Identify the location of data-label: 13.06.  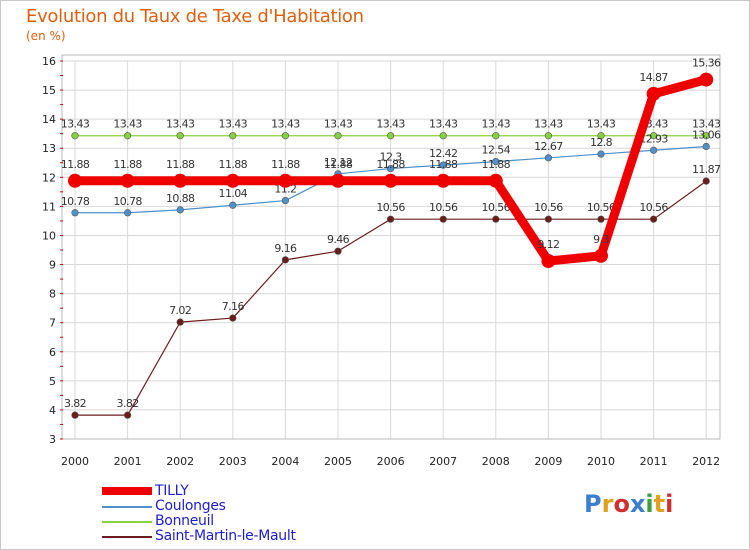
(706, 134).